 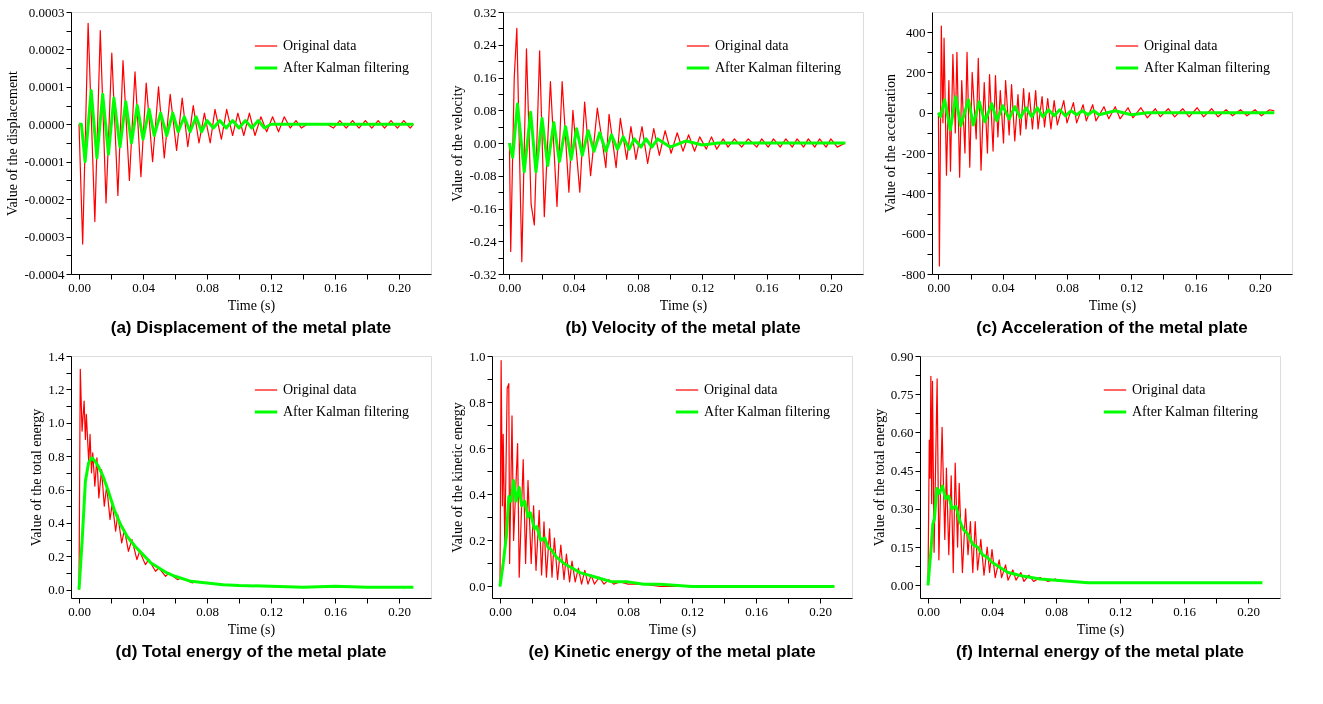 I want to click on y-axis-title: Value of the displacement, so click(x=13, y=143).